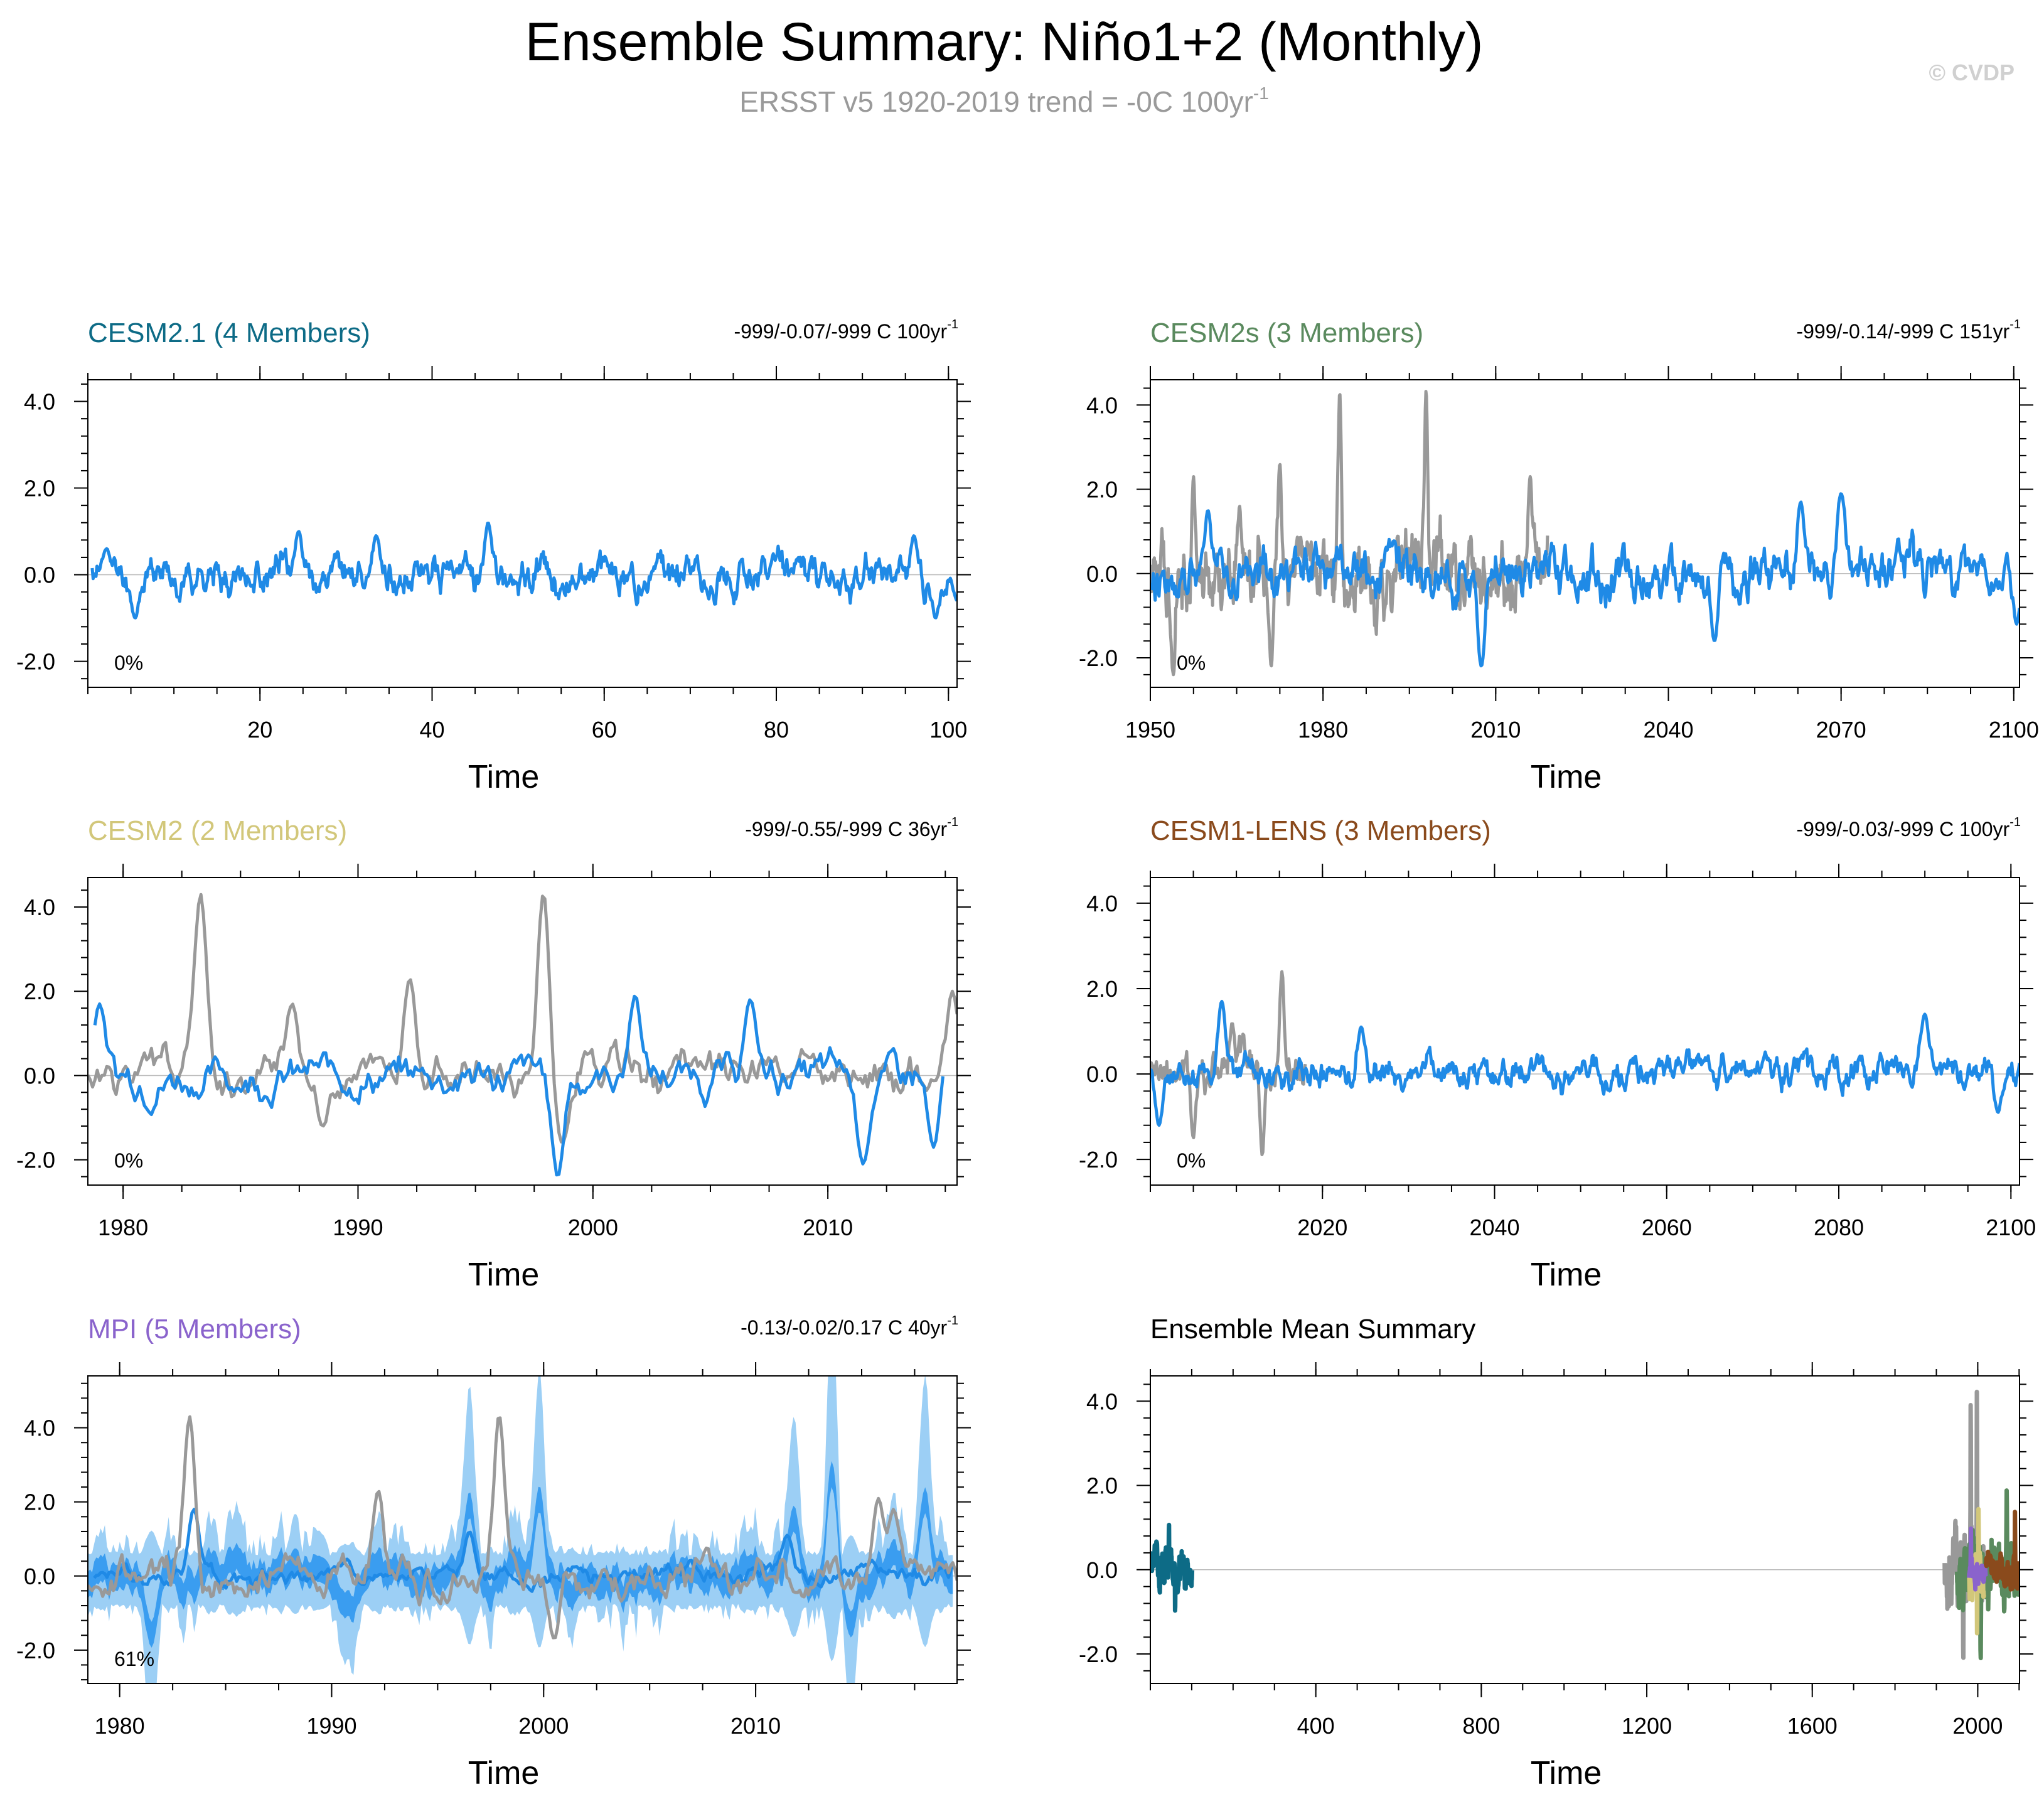 Image resolution: width=2044 pixels, height=1809 pixels. Describe the element at coordinates (948, 730) in the screenshot. I see `xtick-label: 100` at that location.